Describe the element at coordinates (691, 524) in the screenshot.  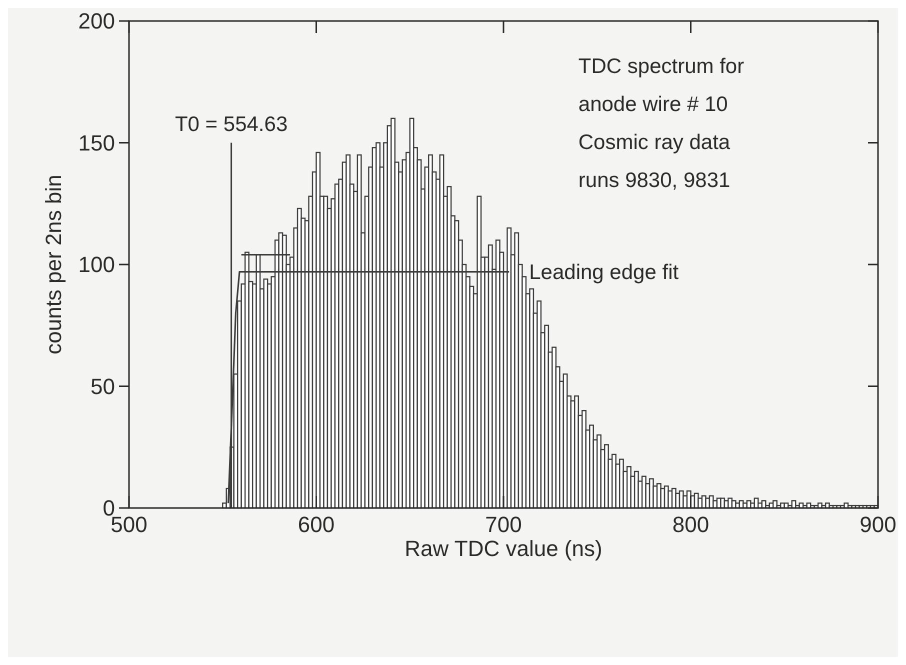
I see `x-tick-label: 800` at that location.